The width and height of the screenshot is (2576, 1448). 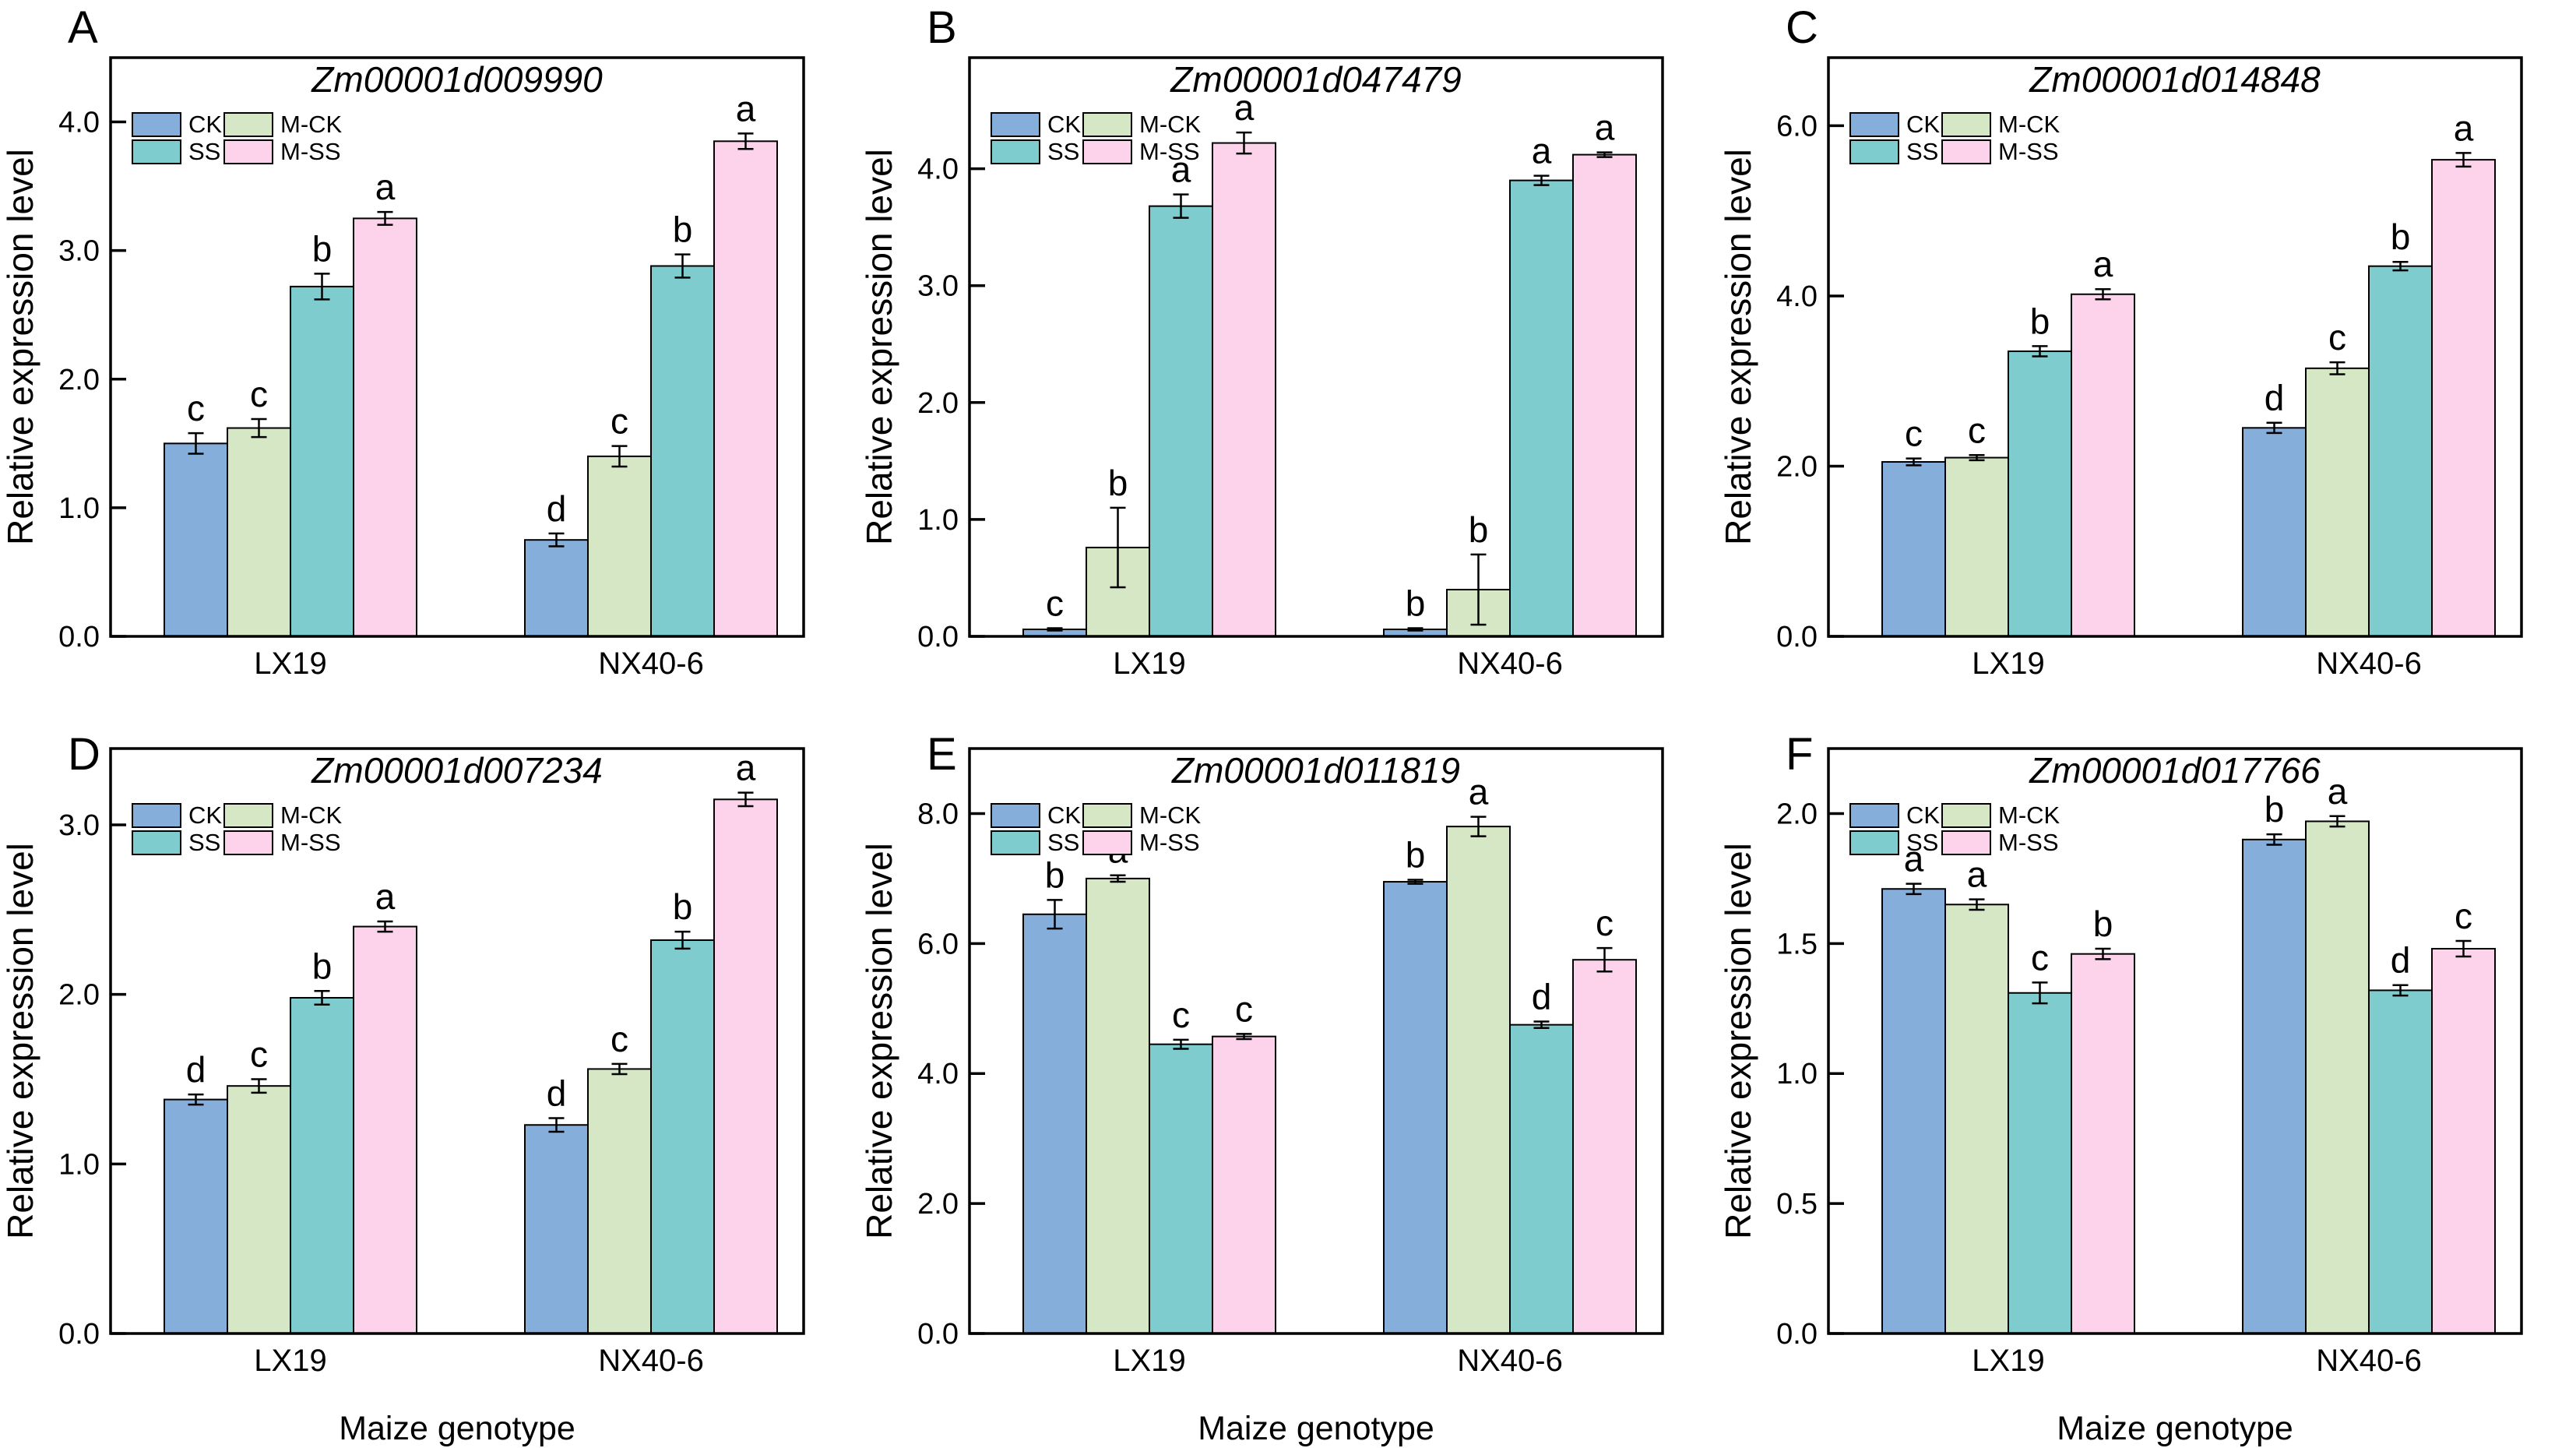 I want to click on panel-letter: D, so click(x=84, y=754).